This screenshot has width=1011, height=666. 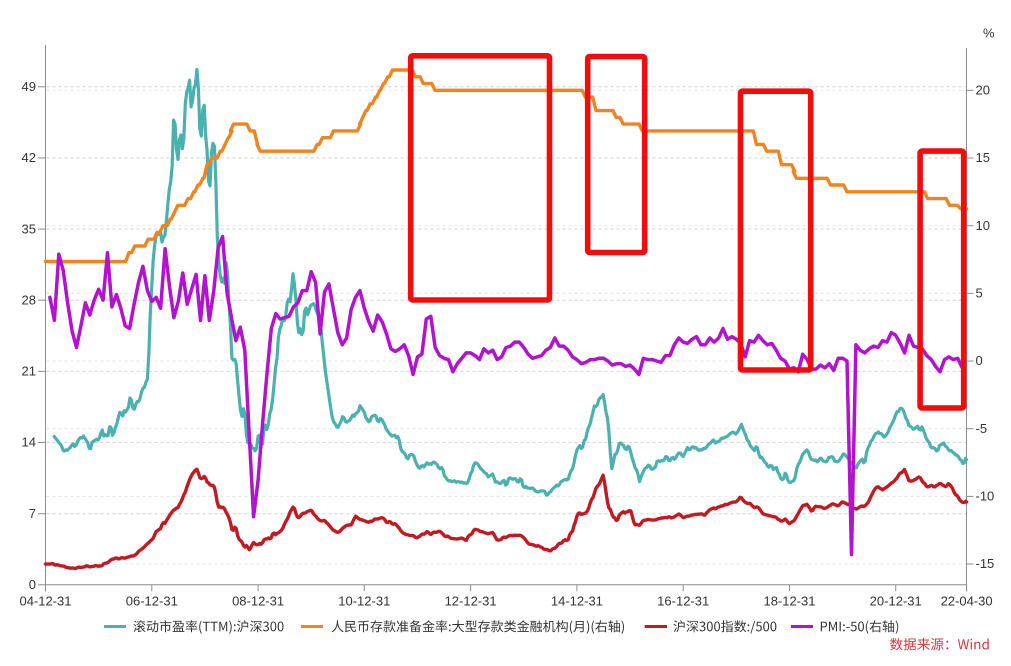 I want to click on svg-text: 18-12-31, so click(x=789, y=601).